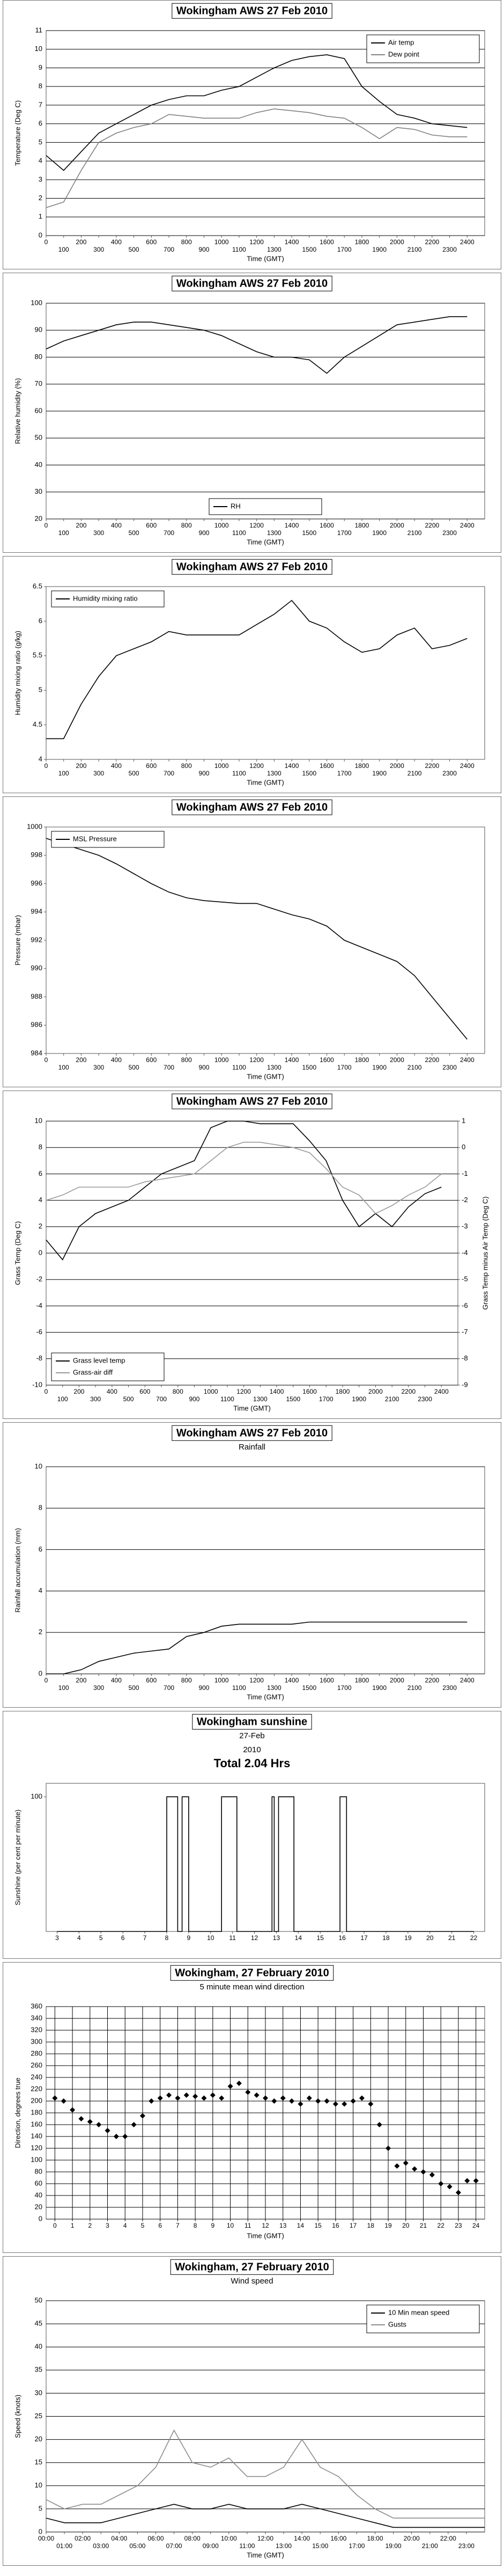  I want to click on y-tick-label: 100, so click(36, 1796).